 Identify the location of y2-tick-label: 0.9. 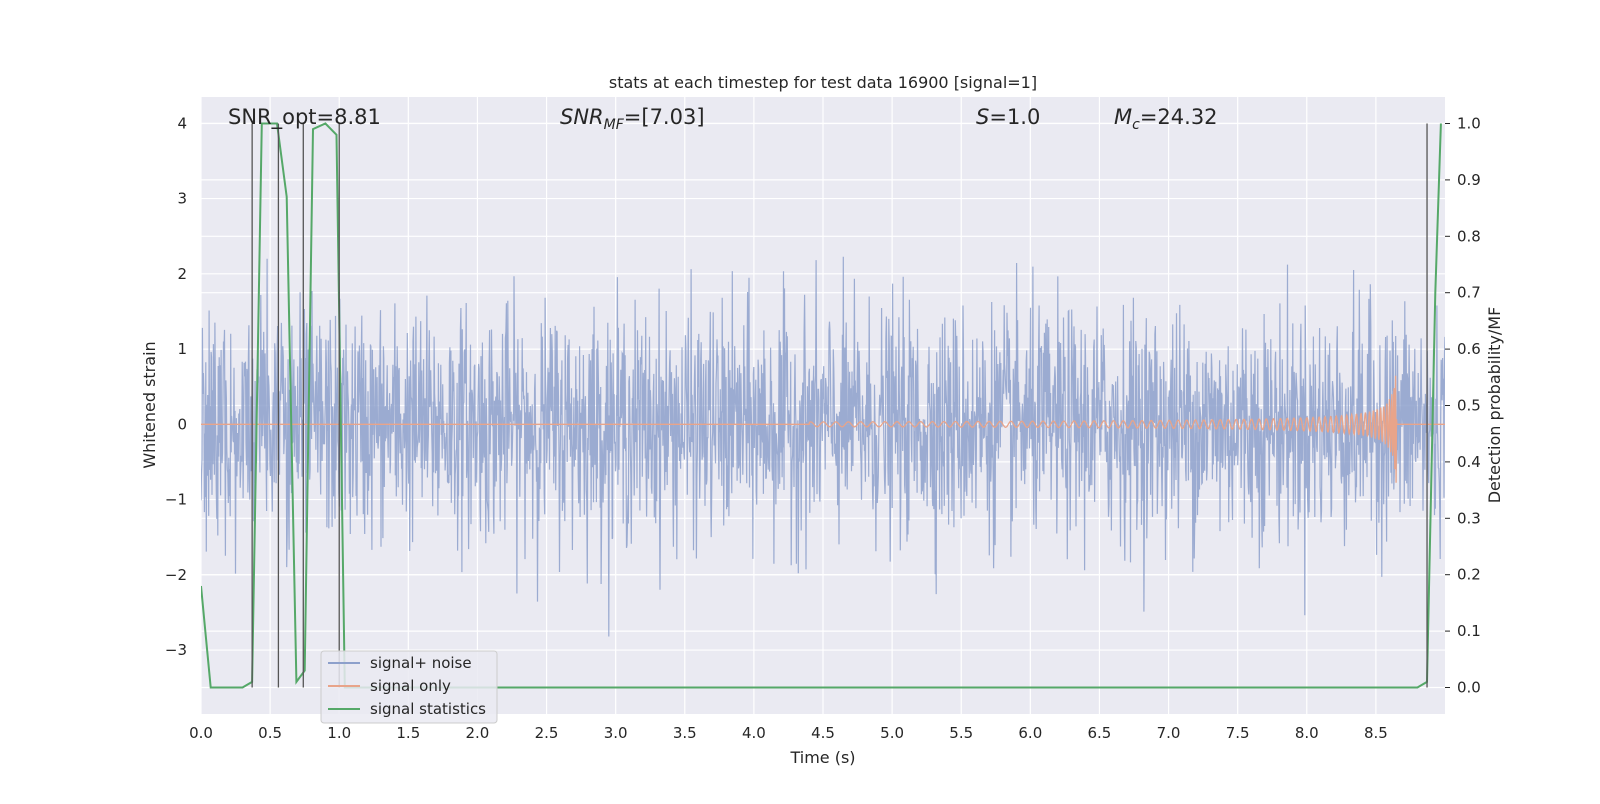
(1469, 180).